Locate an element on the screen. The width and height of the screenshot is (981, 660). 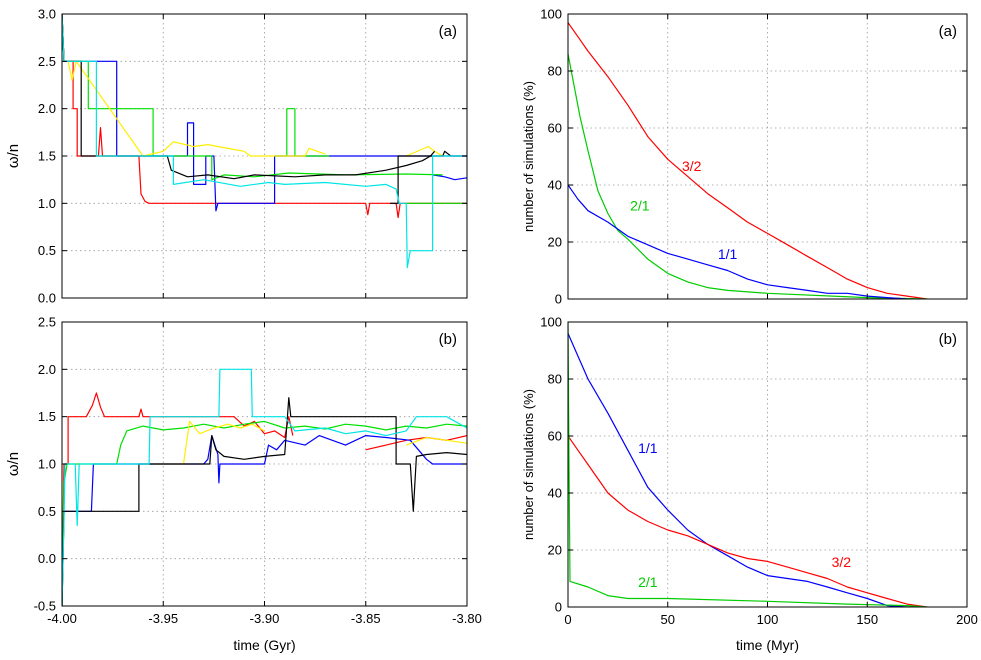
x-tick-label: 200 is located at coordinates (967, 619).